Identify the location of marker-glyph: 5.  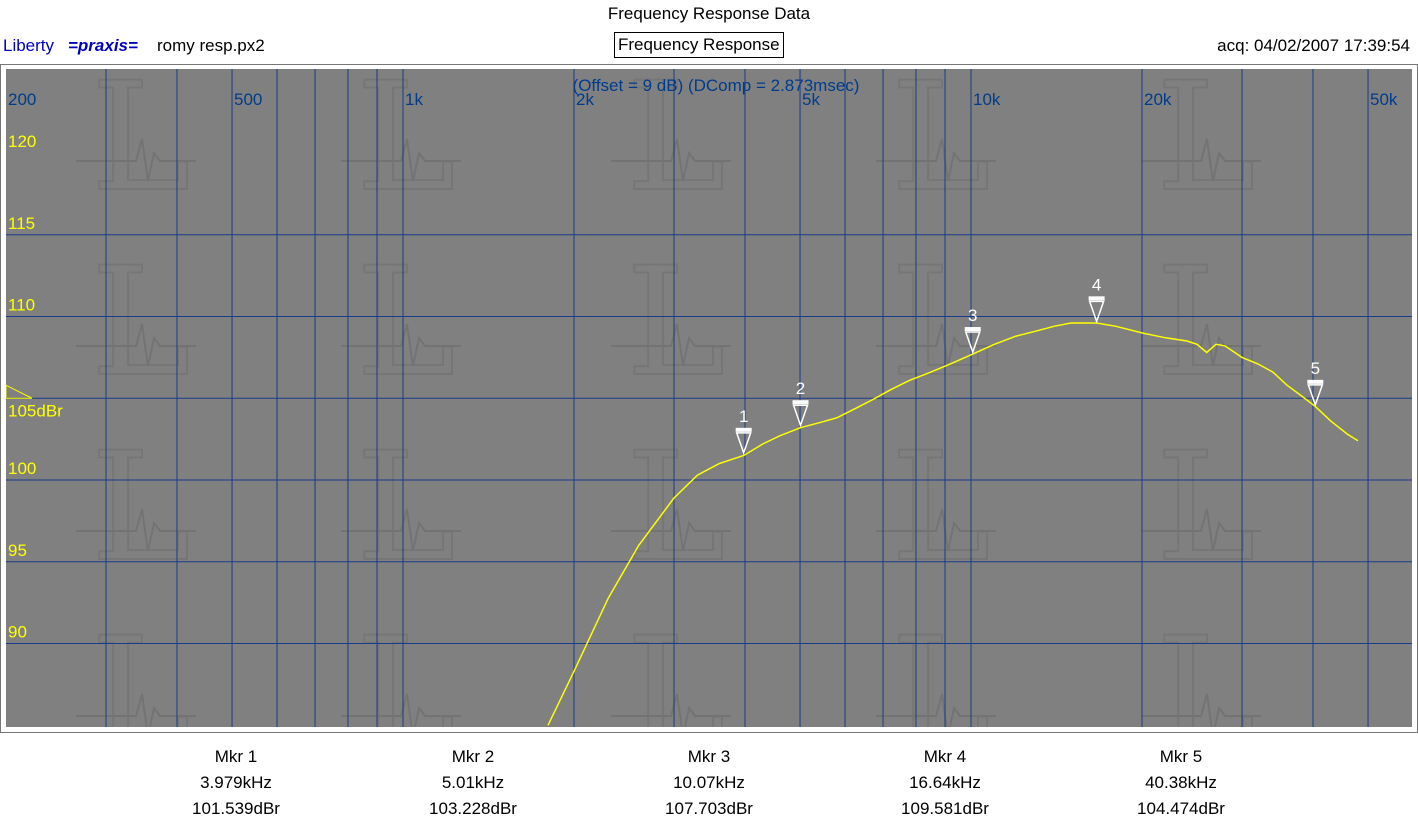
(1315, 383).